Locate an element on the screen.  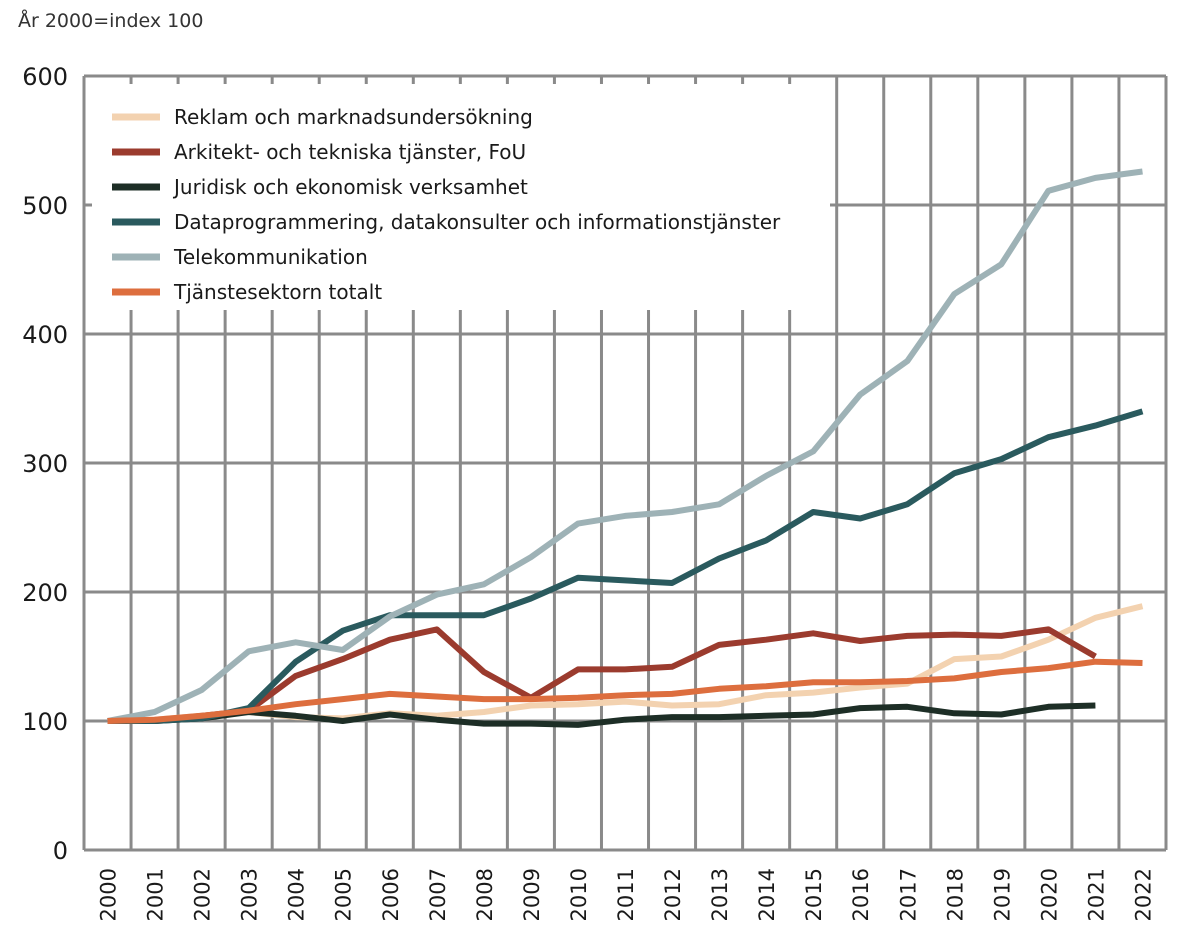
x-tick-label: 2001 is located at coordinates (156, 894).